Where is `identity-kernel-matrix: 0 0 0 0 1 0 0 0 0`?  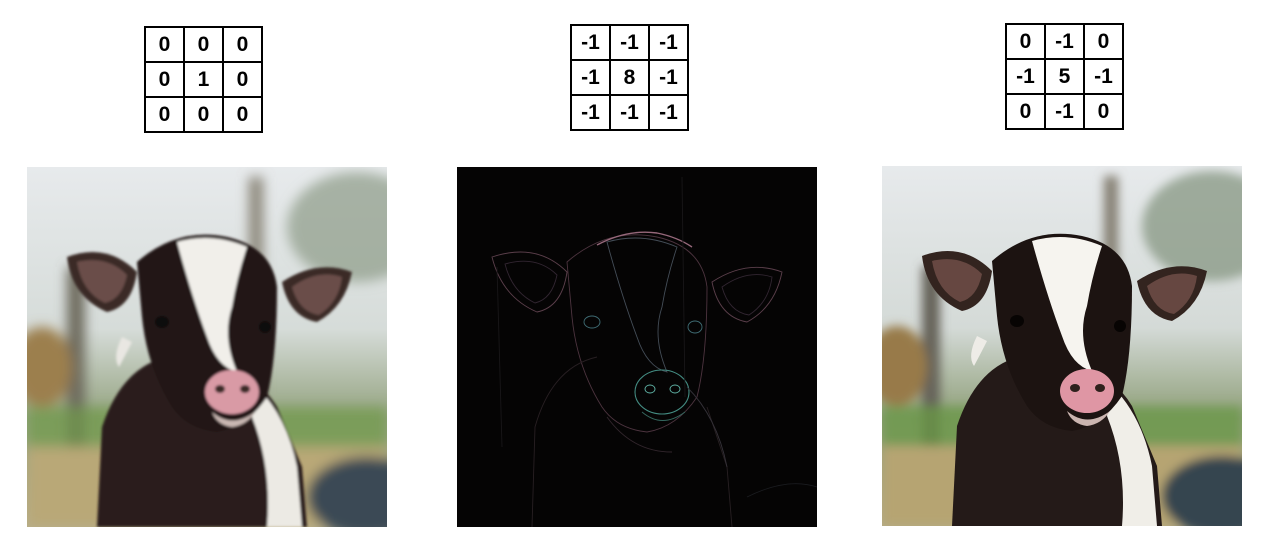 identity-kernel-matrix: 0 0 0 0 1 0 0 0 0 is located at coordinates (203, 79).